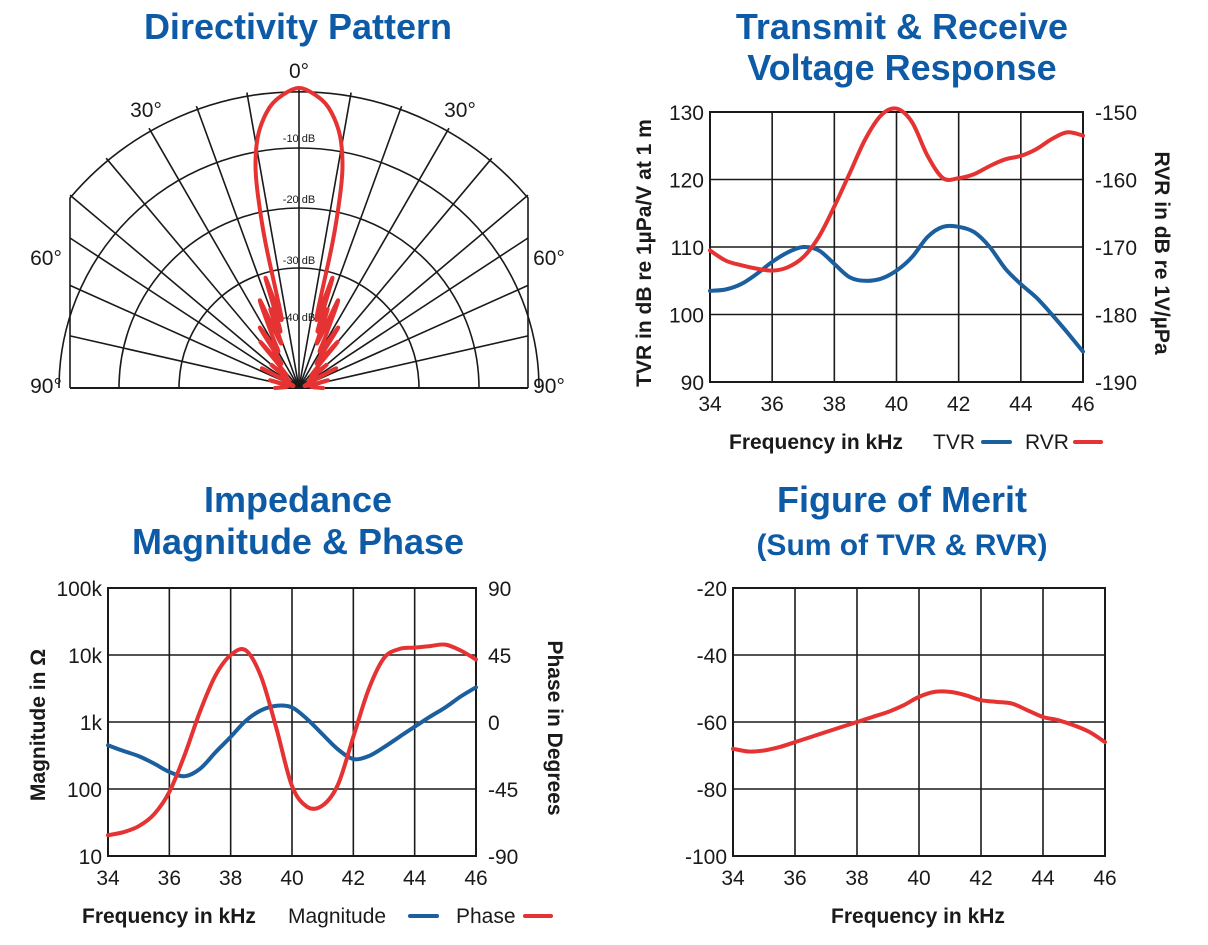 This screenshot has width=1208, height=945. What do you see at coordinates (38, 725) in the screenshot?
I see `magnitude-axis-label: Magnitude in Ω` at bounding box center [38, 725].